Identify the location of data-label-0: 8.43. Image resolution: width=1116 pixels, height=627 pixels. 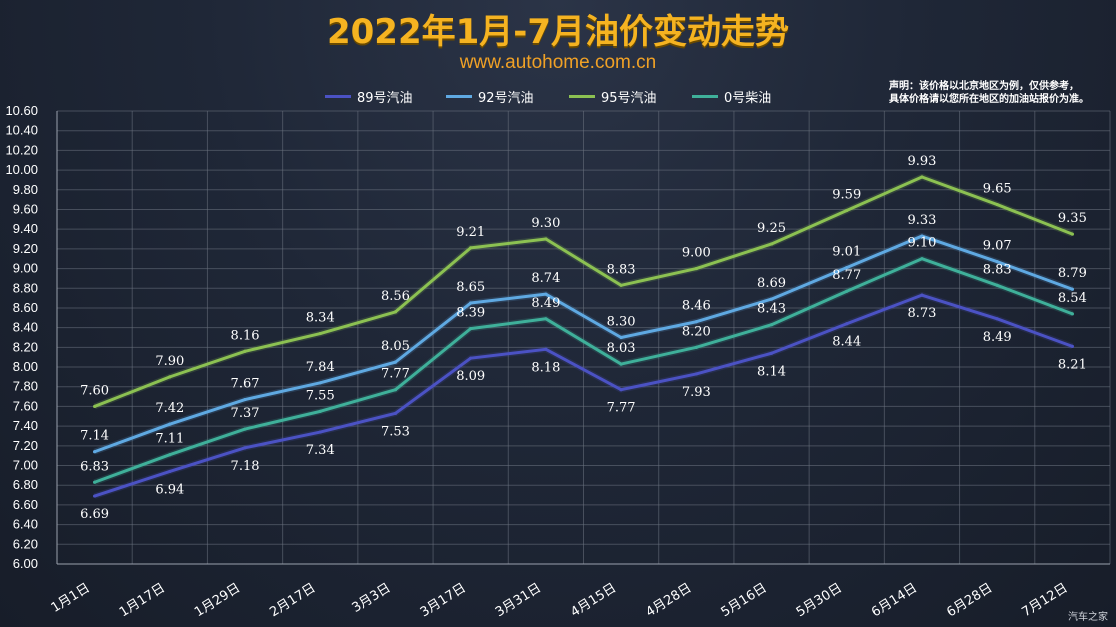
(771, 309).